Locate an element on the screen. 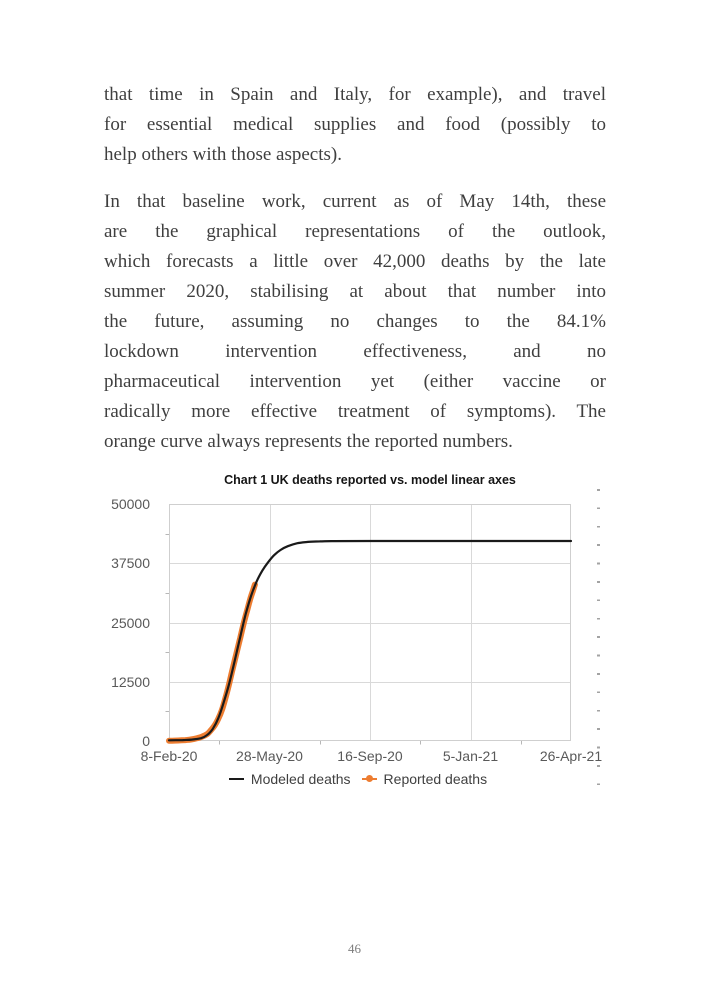  legend-item: Reported deaths is located at coordinates (424, 779).